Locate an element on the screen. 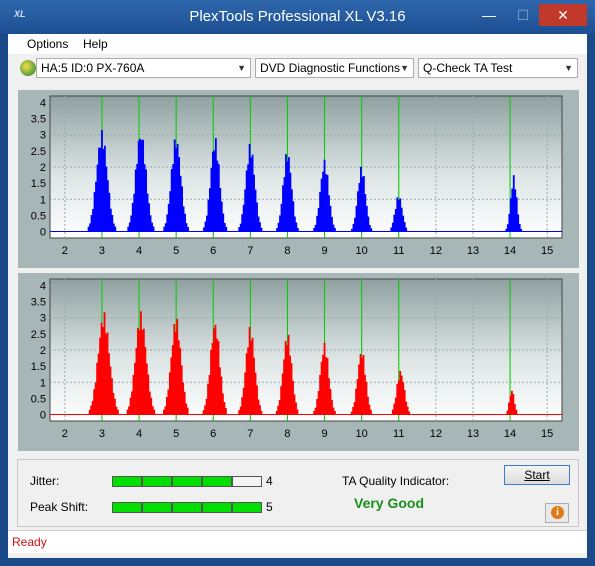 The image size is (595, 566). ta-quality-rating: Very Good is located at coordinates (389, 503).